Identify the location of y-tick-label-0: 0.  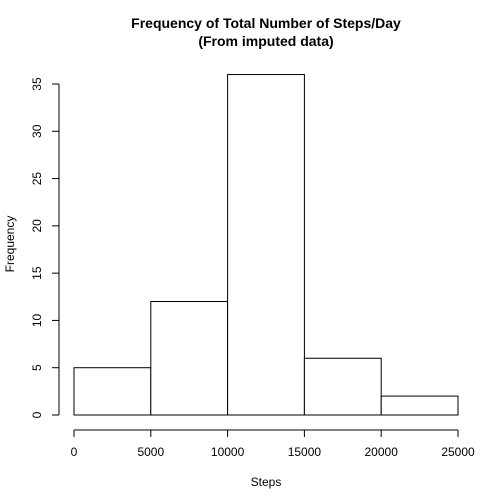
(37, 414).